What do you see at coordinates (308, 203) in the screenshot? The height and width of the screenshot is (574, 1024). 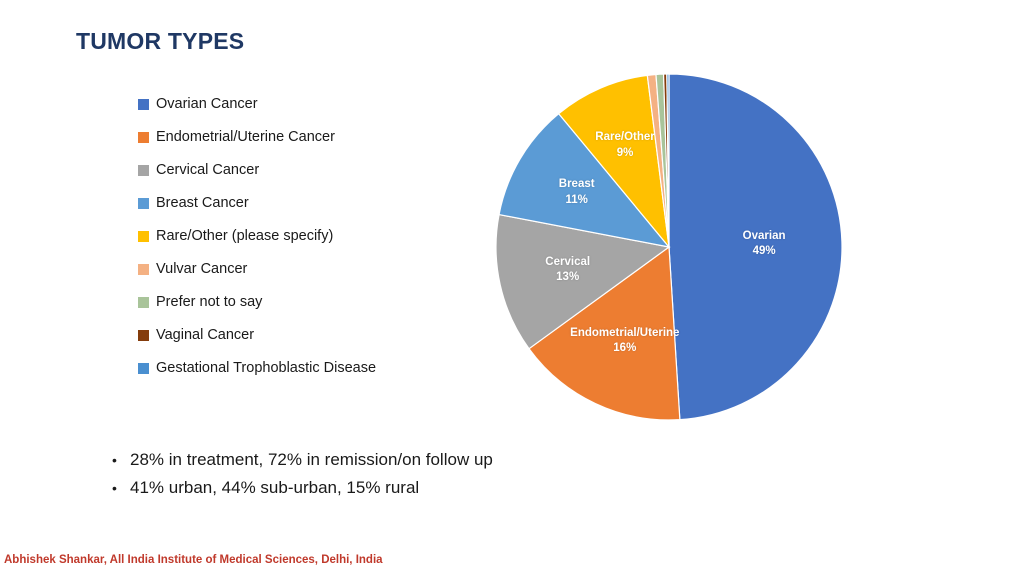 I see `legend-item-breast-cancer: Breast Cancer` at bounding box center [308, 203].